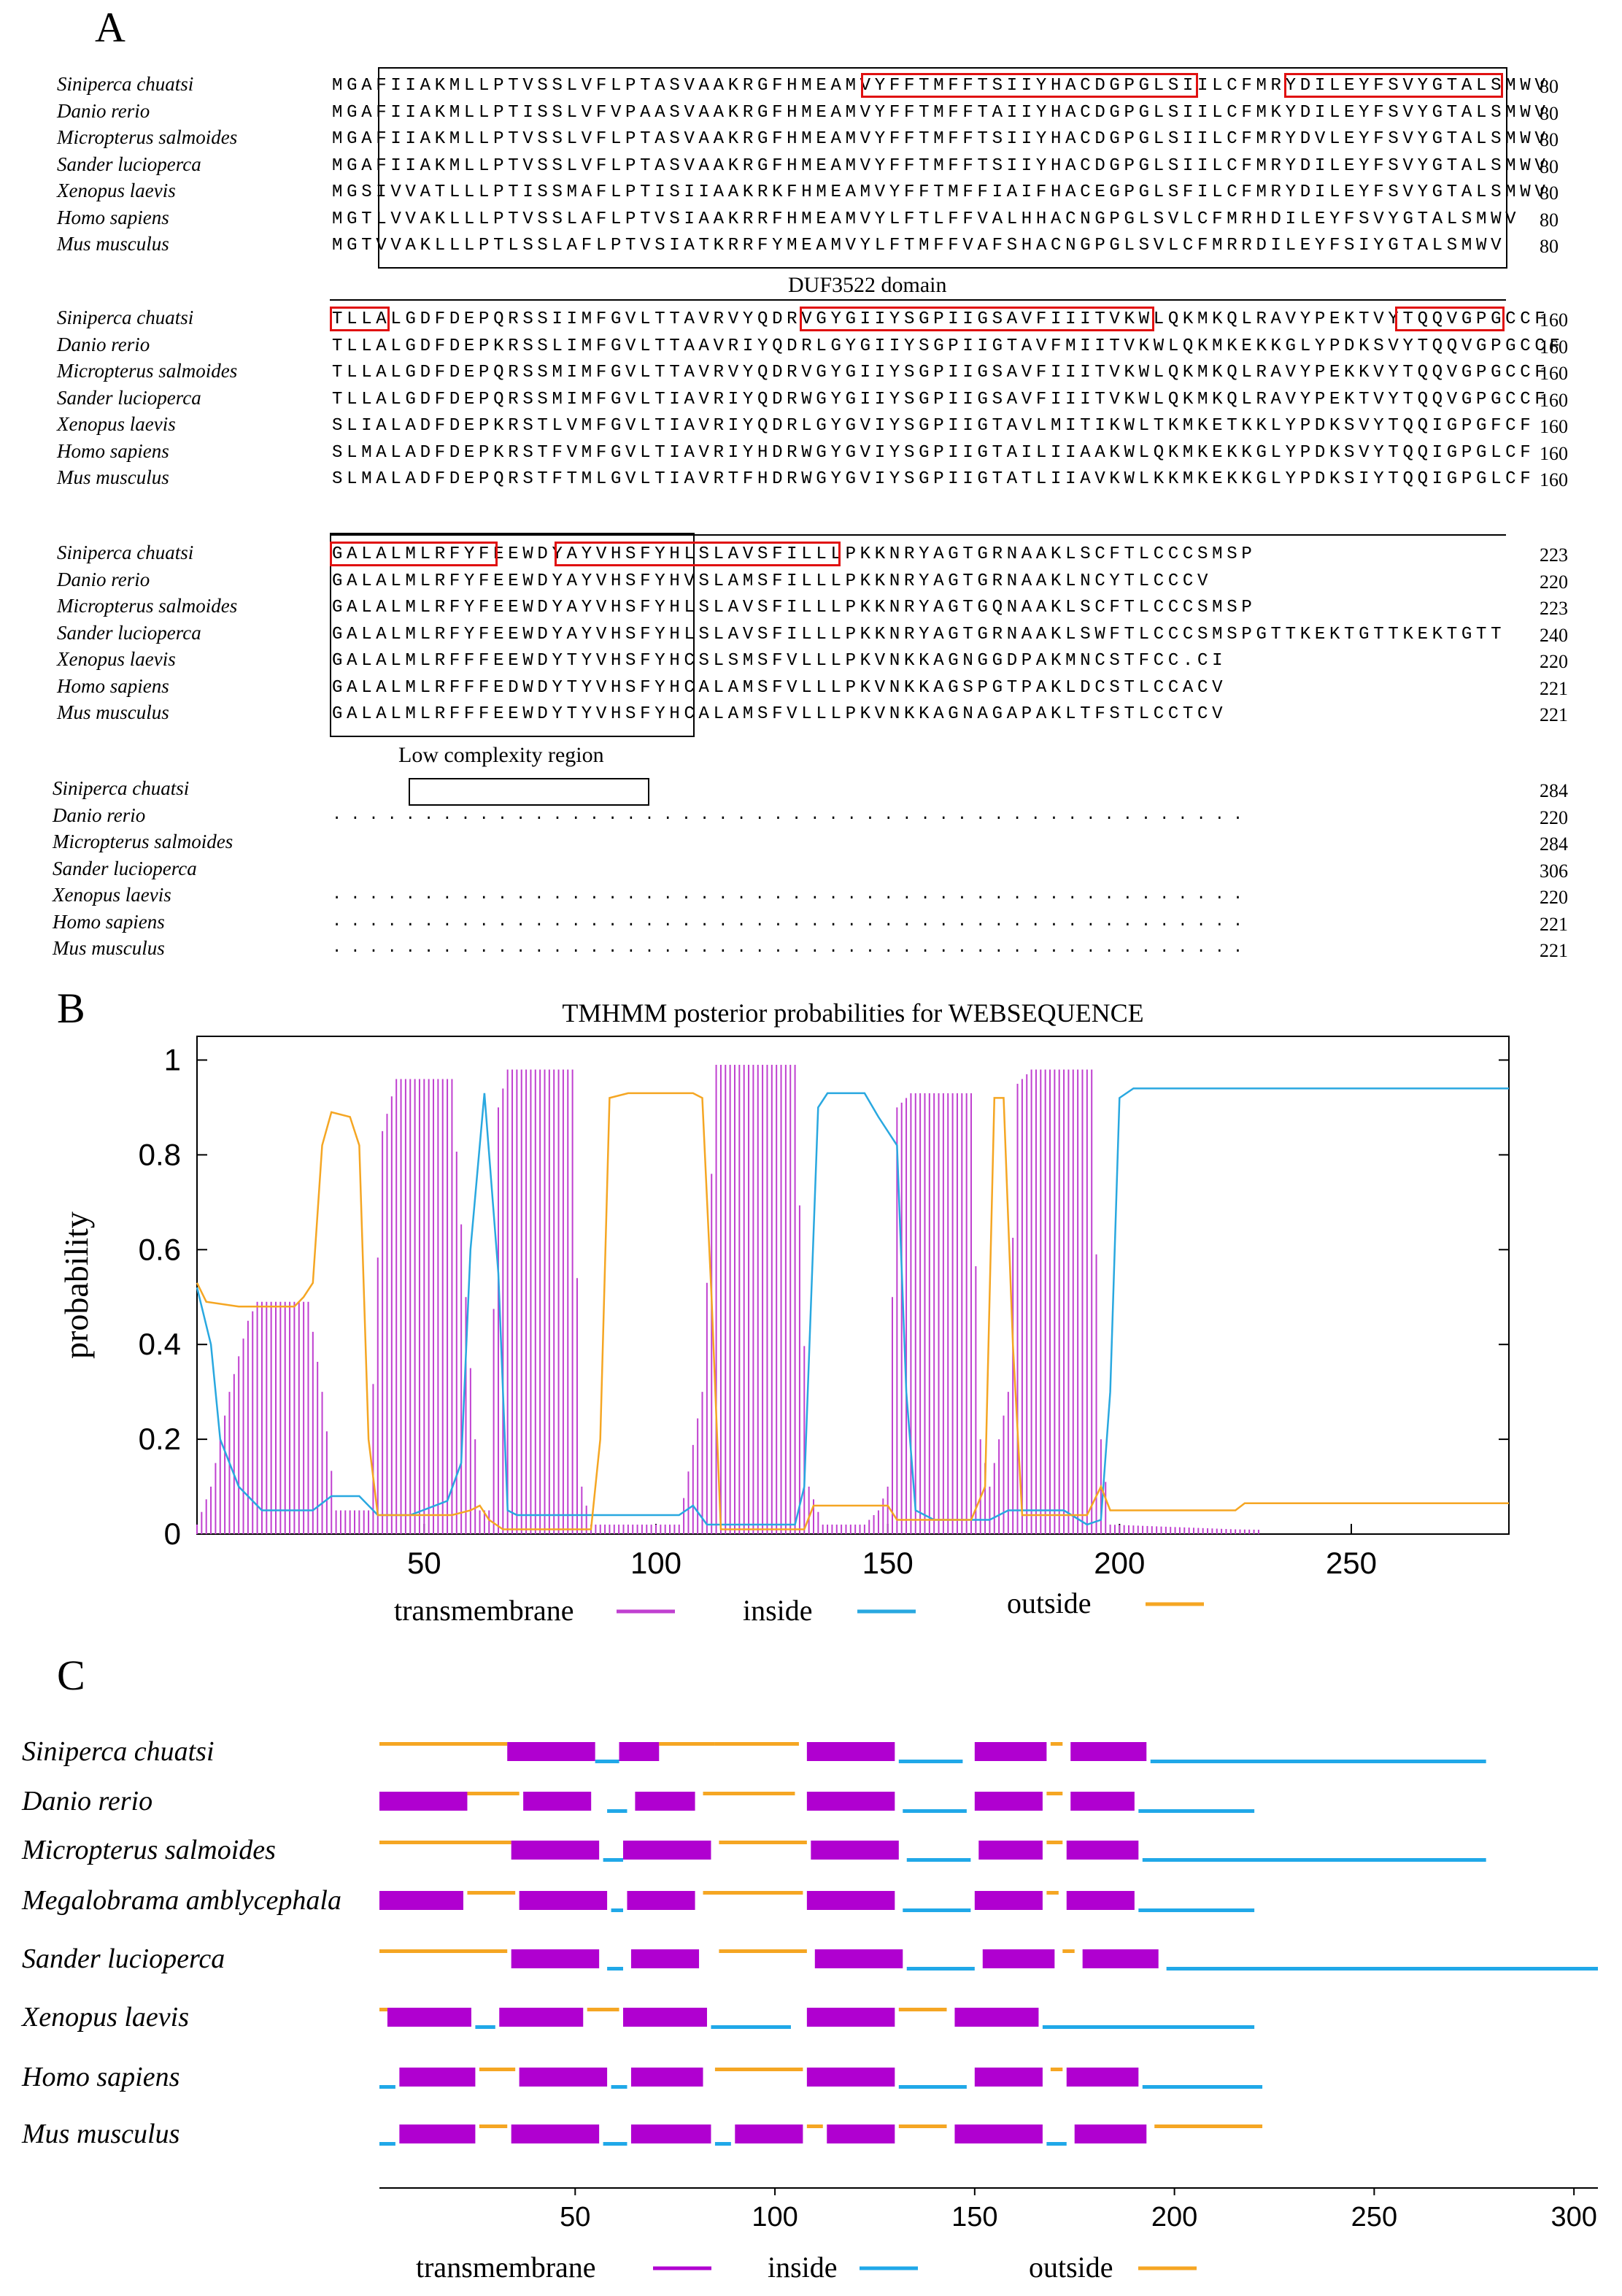 The height and width of the screenshot is (2296, 1622). Describe the element at coordinates (160, 1439) in the screenshot. I see `y-tick-label: 0.2` at that location.